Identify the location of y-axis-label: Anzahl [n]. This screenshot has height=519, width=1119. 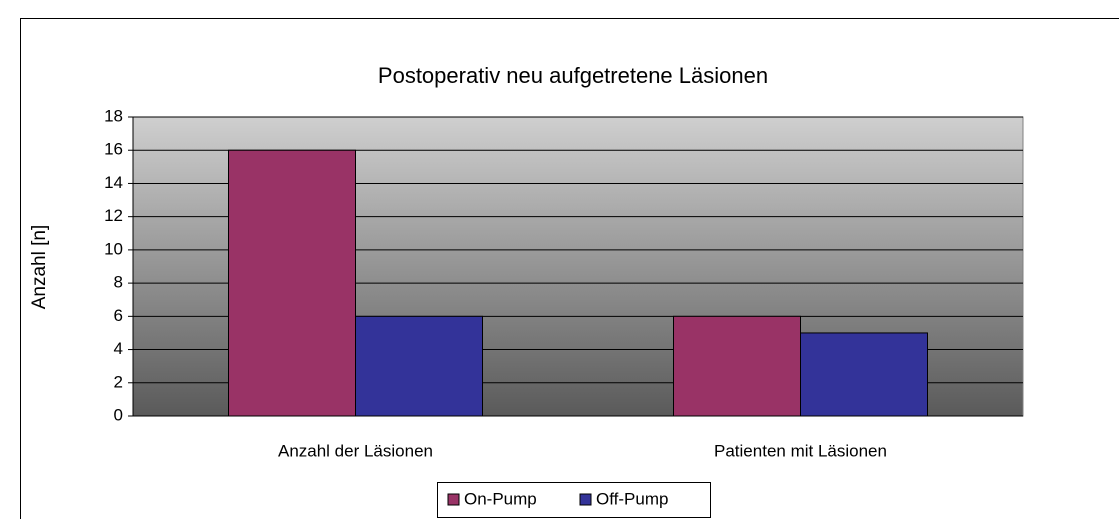
(39, 267).